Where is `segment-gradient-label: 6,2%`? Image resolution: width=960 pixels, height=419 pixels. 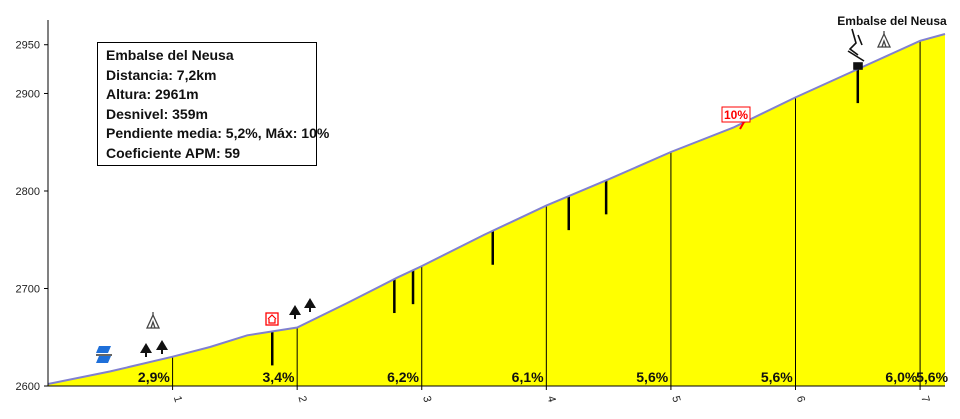
segment-gradient-label: 6,2% is located at coordinates (403, 377).